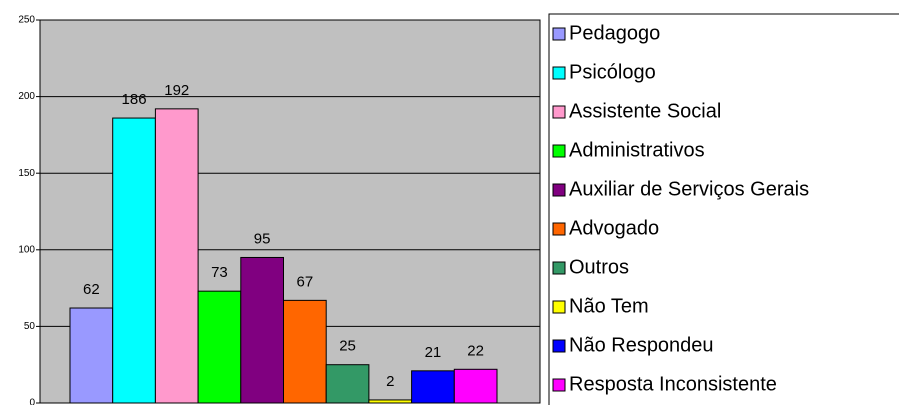  Describe the element at coordinates (134, 99) in the screenshot. I see `data-label: 186` at that location.